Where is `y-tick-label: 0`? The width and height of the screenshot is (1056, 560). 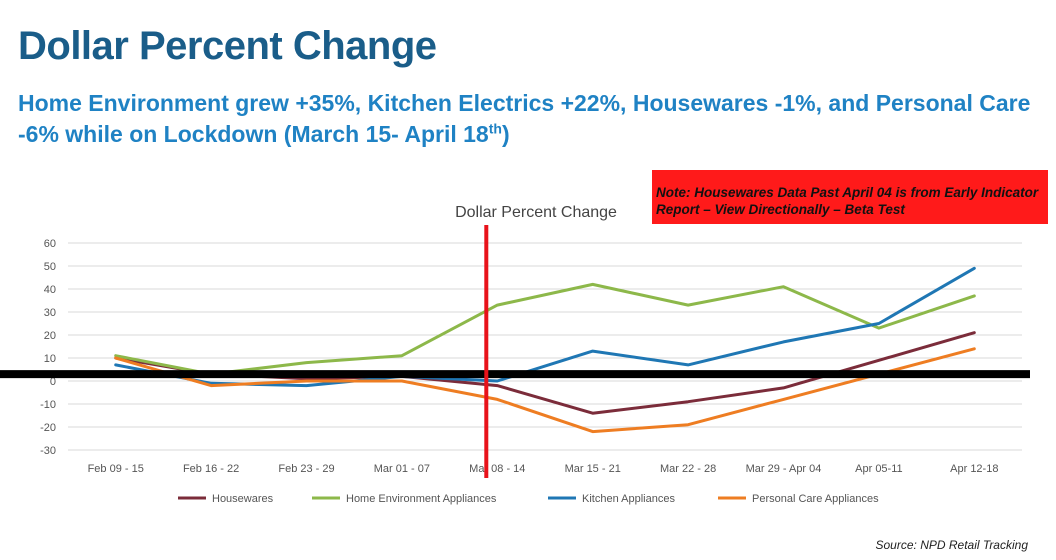 y-tick-label: 0 is located at coordinates (53, 382).